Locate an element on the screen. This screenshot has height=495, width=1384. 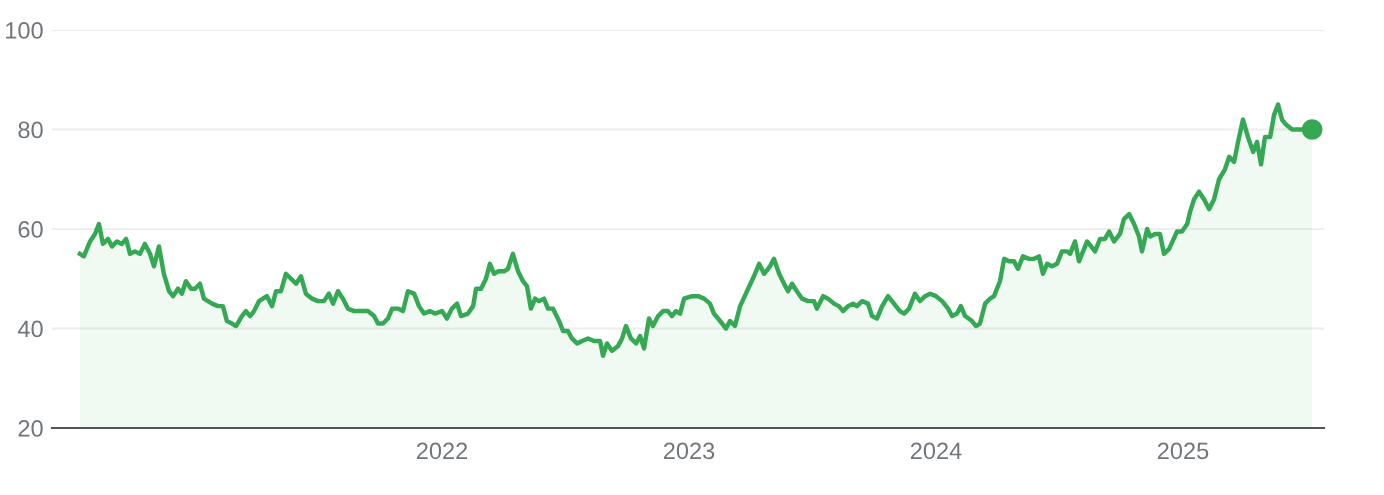
x-tick-label: 2024 is located at coordinates (936, 451).